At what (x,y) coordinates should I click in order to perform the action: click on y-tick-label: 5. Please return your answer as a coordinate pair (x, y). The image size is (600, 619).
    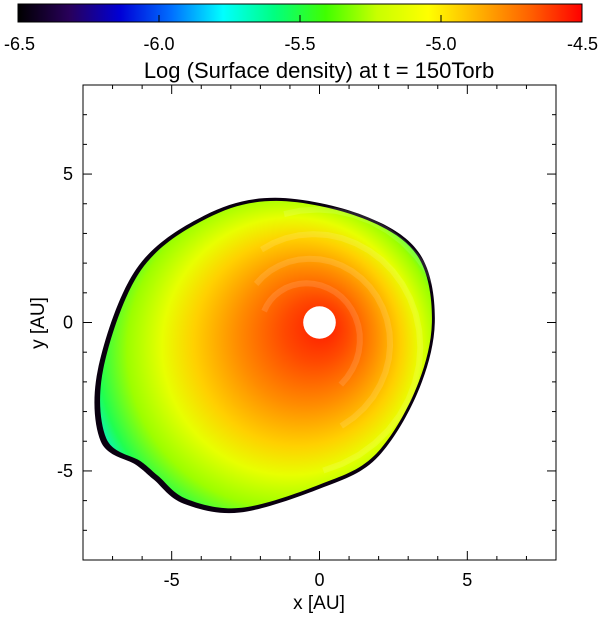
    Looking at the image, I should click on (68, 174).